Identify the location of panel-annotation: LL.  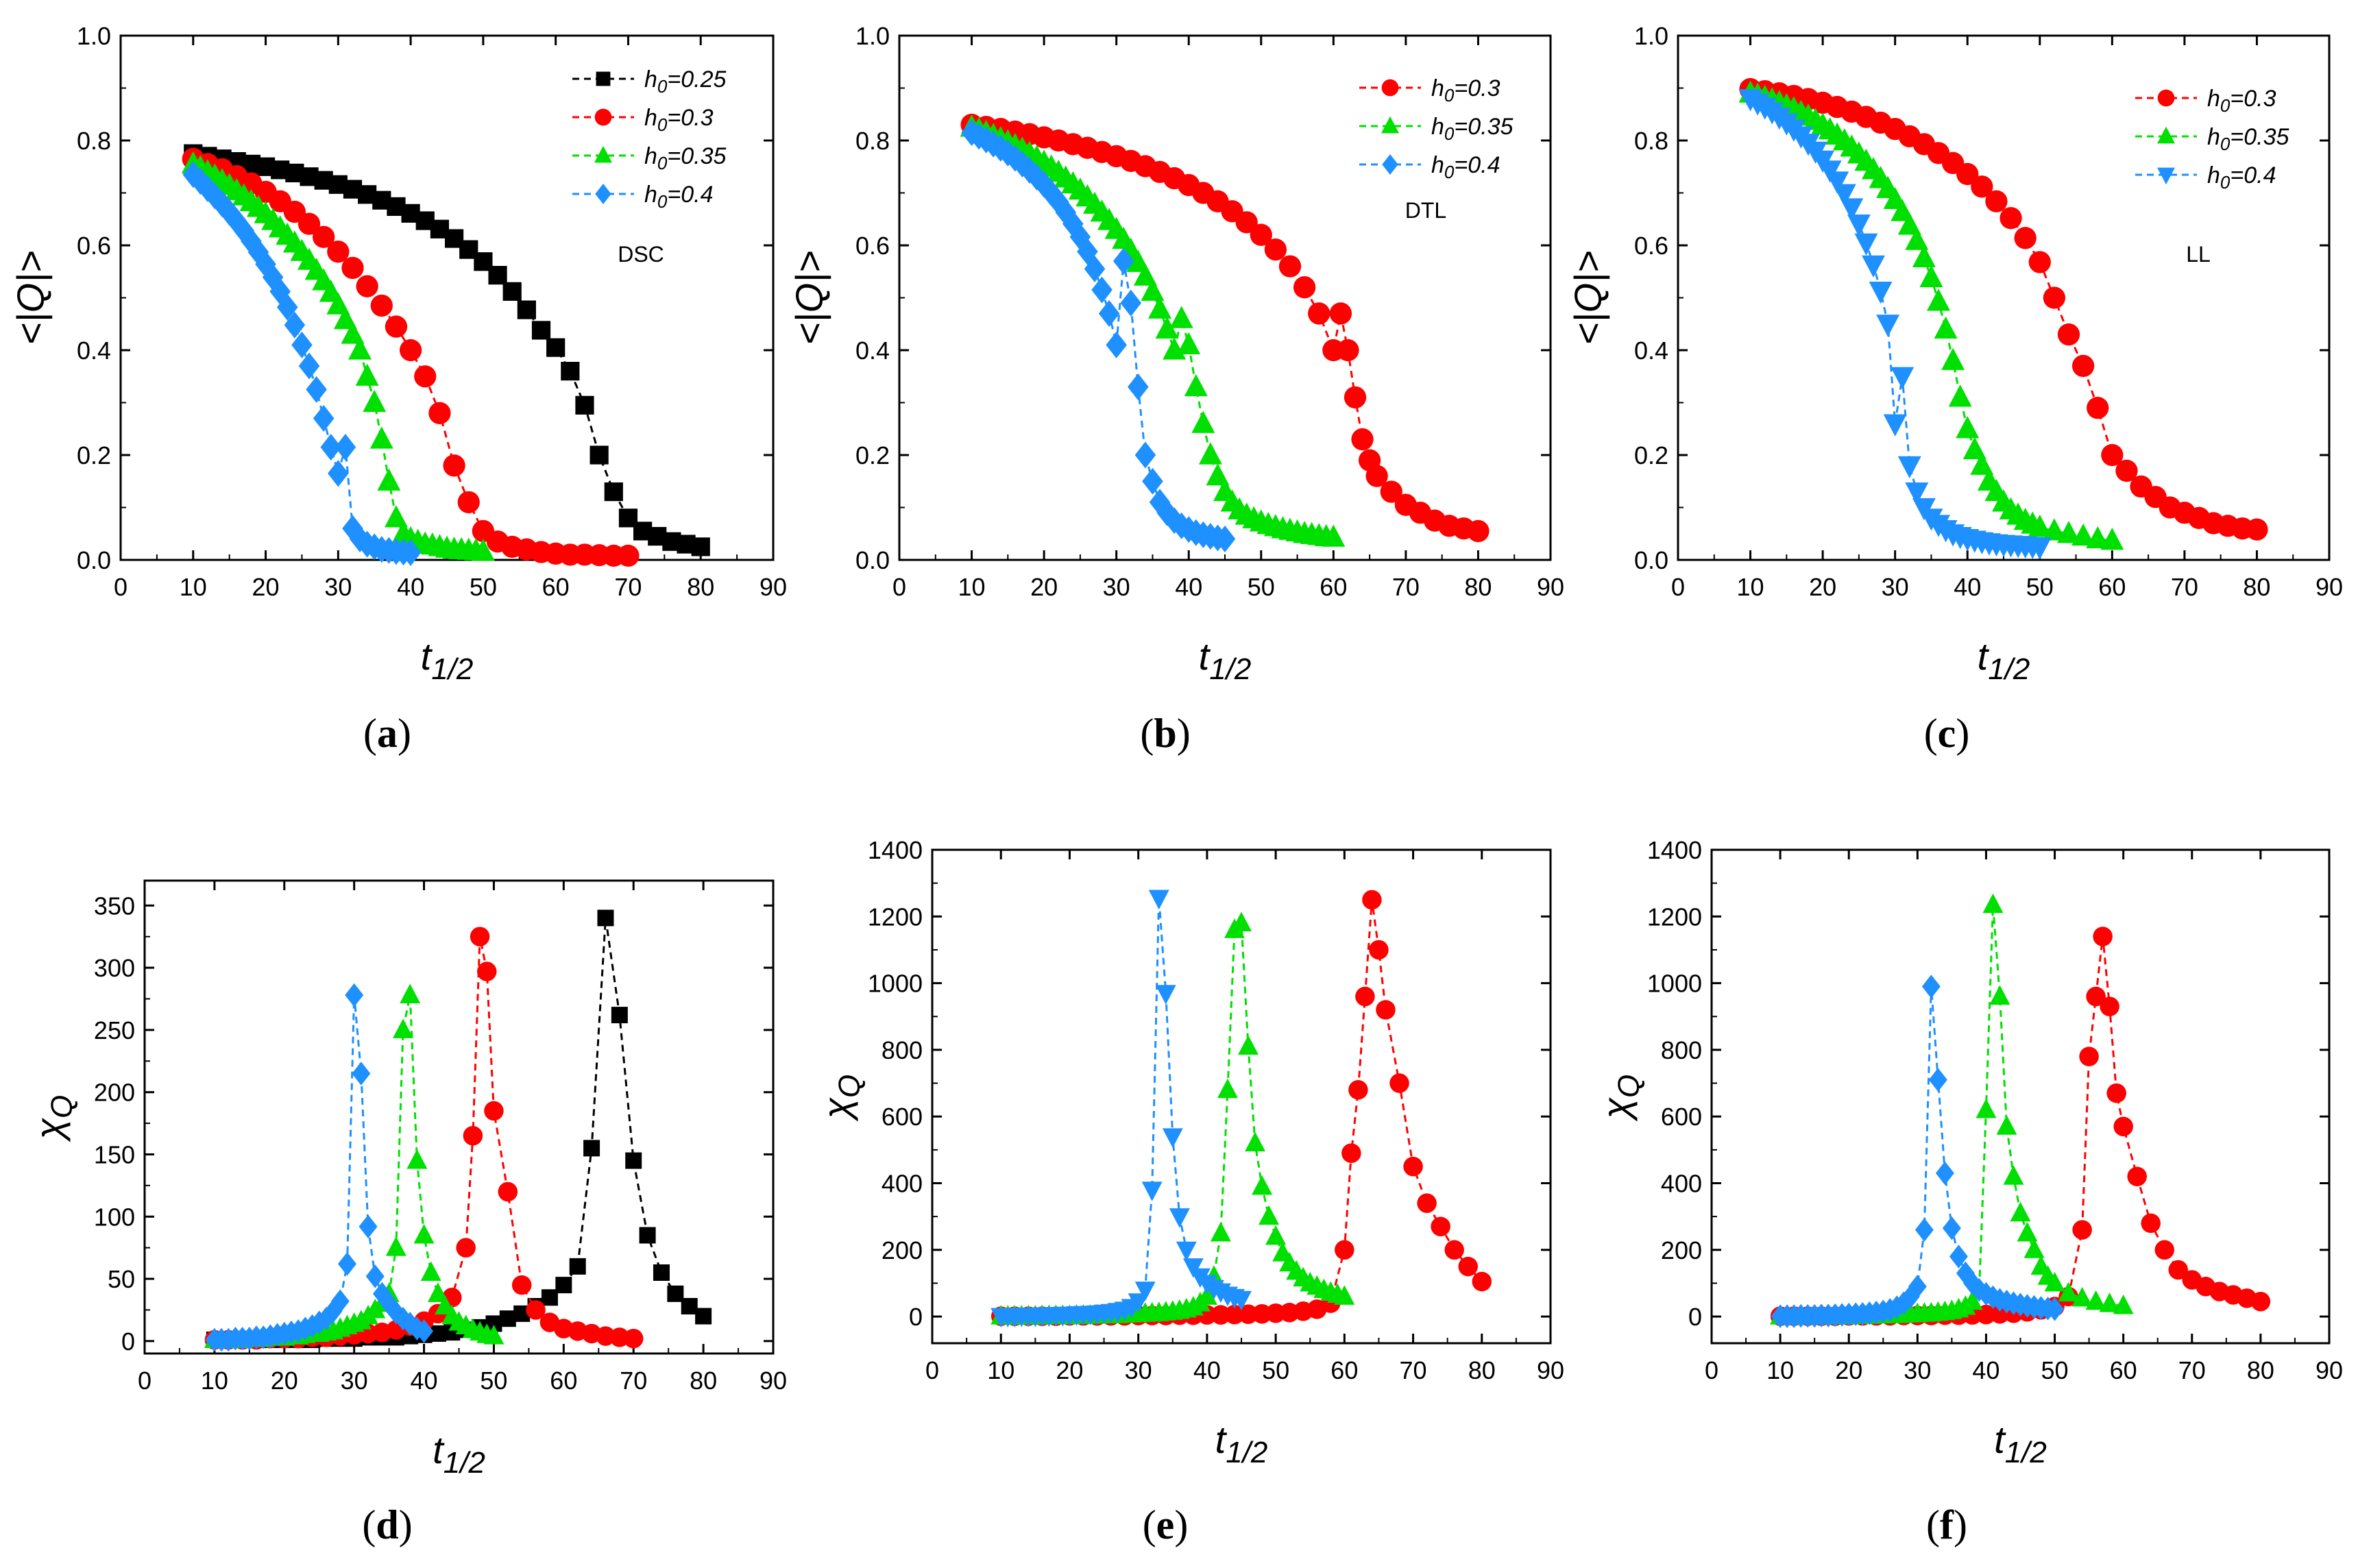
(2198, 254).